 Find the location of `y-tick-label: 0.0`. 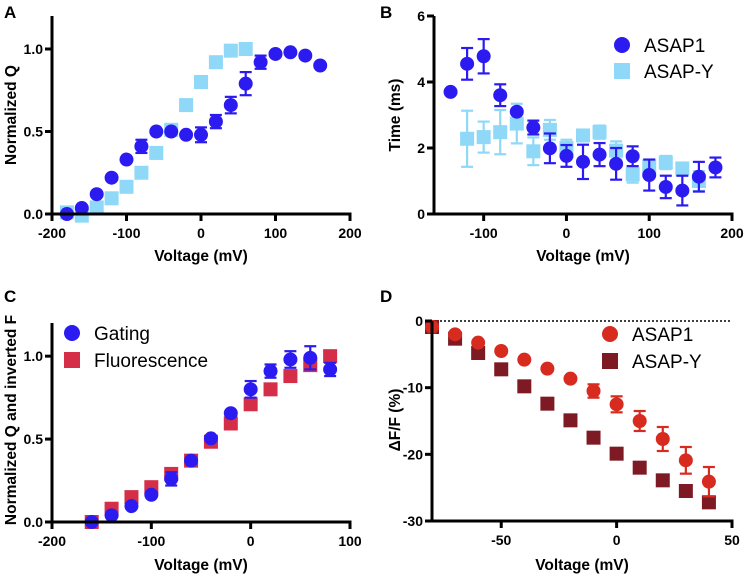

y-tick-label: 0.0 is located at coordinates (34, 522).